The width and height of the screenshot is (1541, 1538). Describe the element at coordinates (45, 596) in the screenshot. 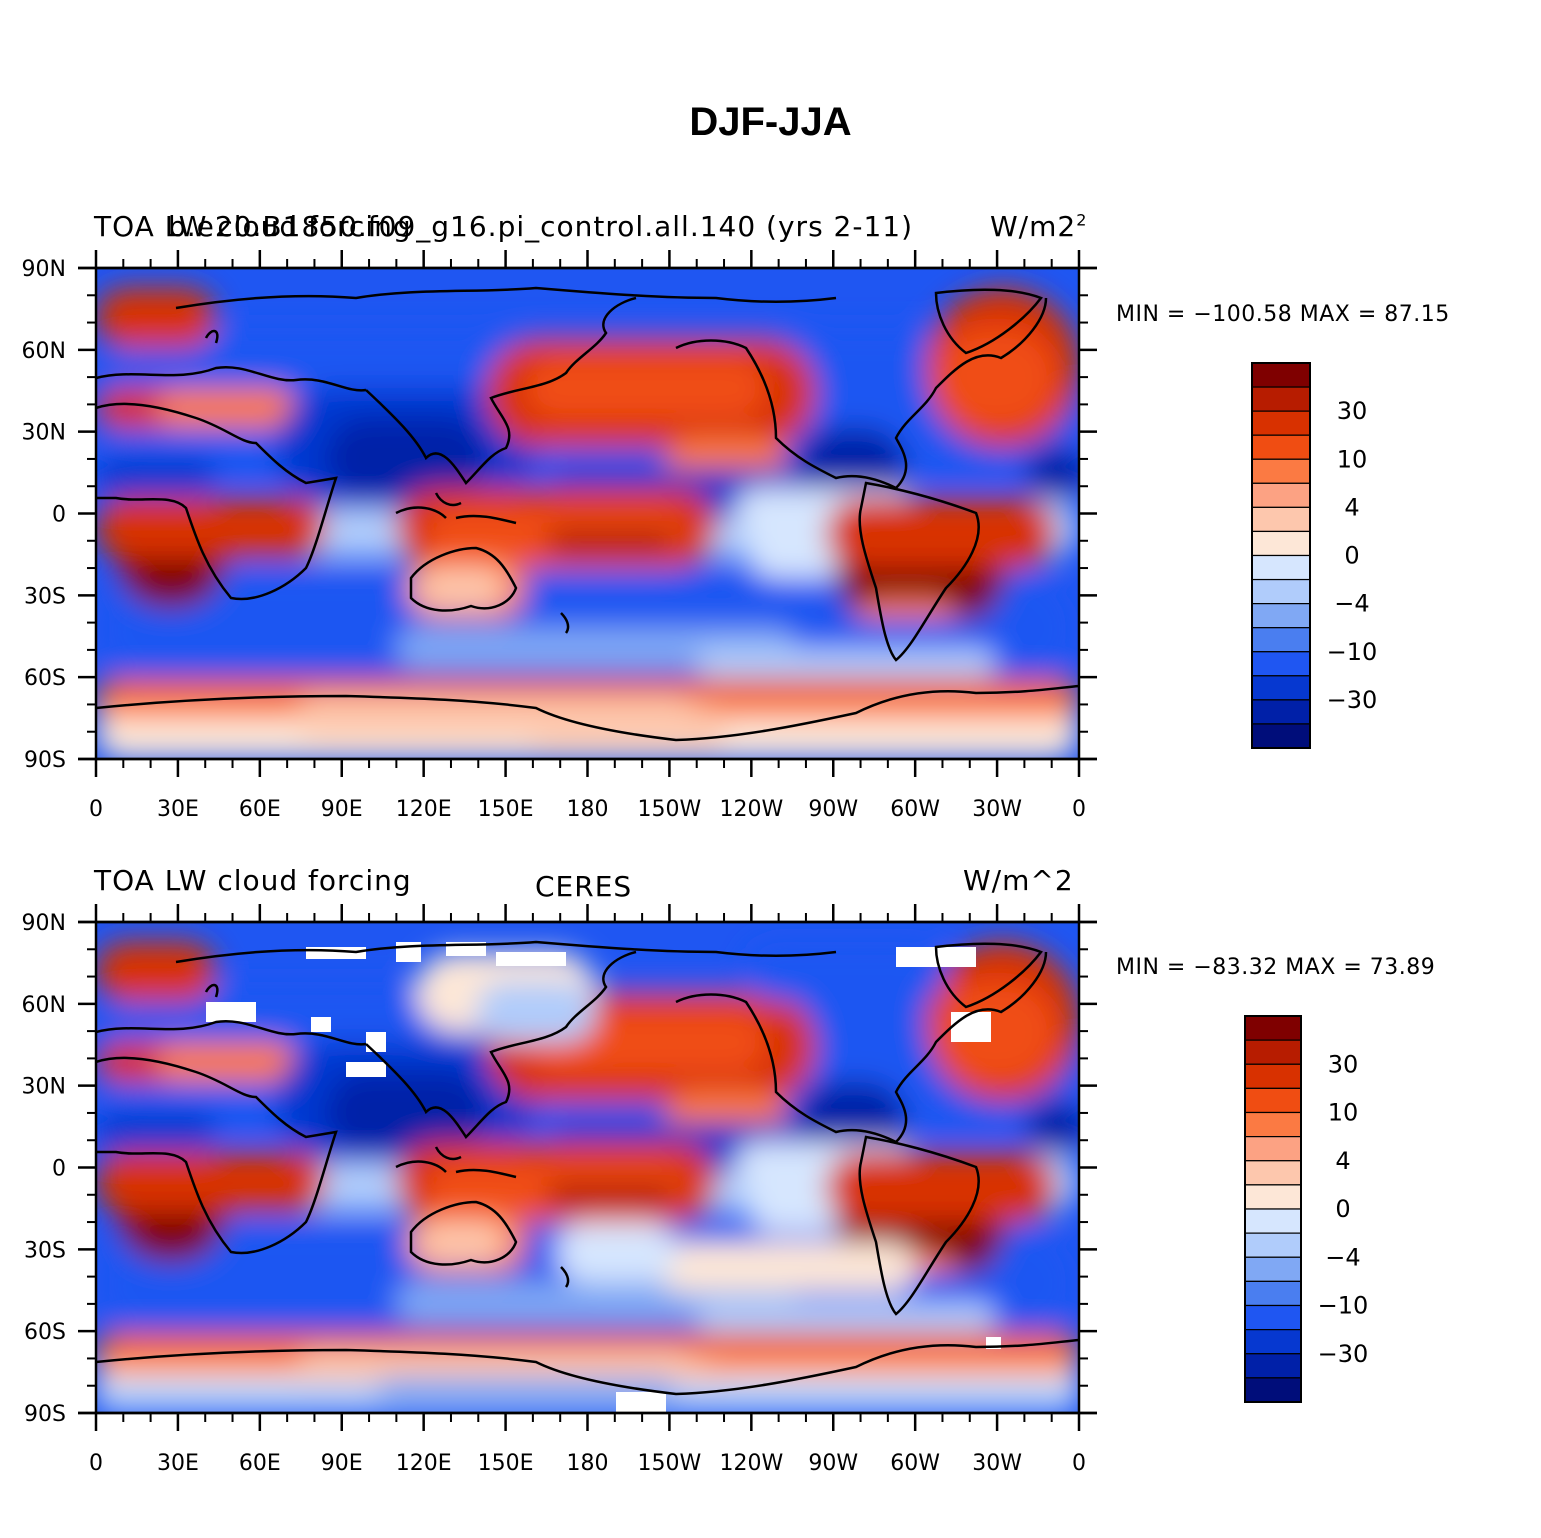

I see `lat-label: 30S` at that location.